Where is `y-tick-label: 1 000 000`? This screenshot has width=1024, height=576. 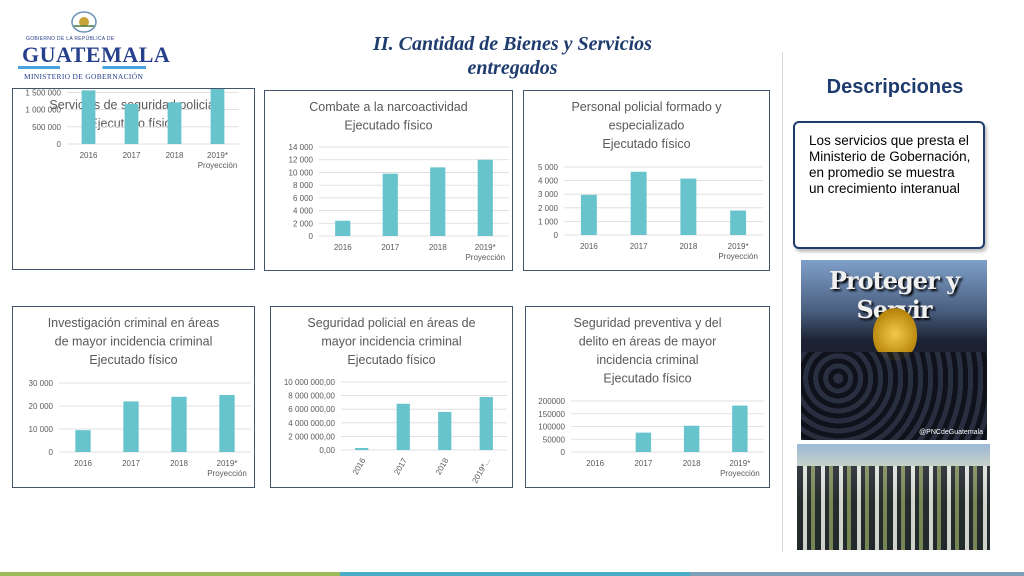 y-tick-label: 1 000 000 is located at coordinates (43, 110).